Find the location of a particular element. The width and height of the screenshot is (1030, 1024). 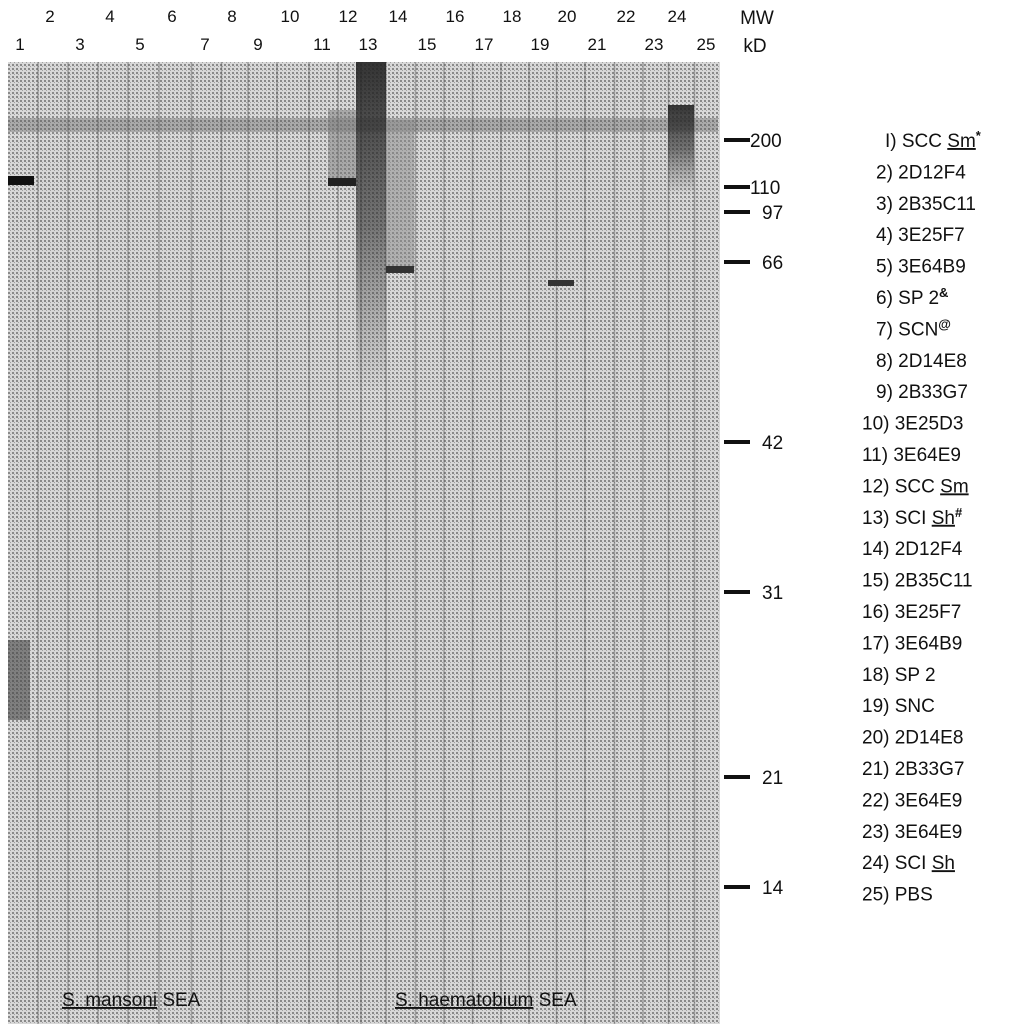

lane-label: 2 is located at coordinates (49, 16).